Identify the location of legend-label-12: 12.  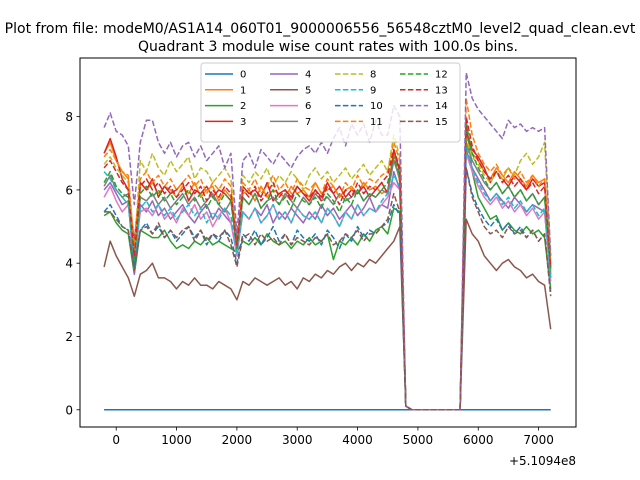
(441, 75).